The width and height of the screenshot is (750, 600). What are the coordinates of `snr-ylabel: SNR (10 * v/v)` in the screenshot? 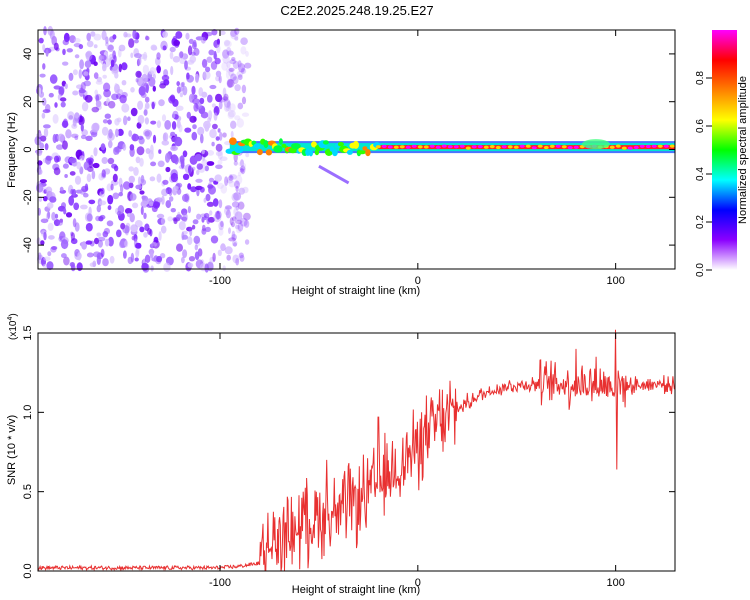 It's located at (12, 450).